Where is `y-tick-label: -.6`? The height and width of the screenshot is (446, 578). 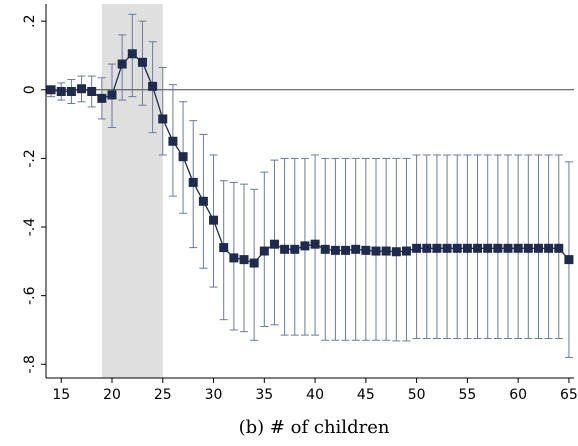 y-tick-label: -.6 is located at coordinates (30, 295).